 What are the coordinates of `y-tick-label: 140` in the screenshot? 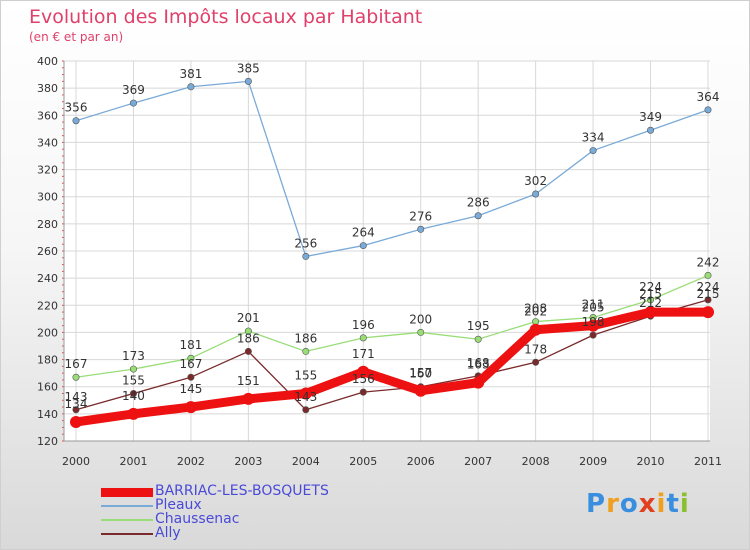 It's located at (47, 414).